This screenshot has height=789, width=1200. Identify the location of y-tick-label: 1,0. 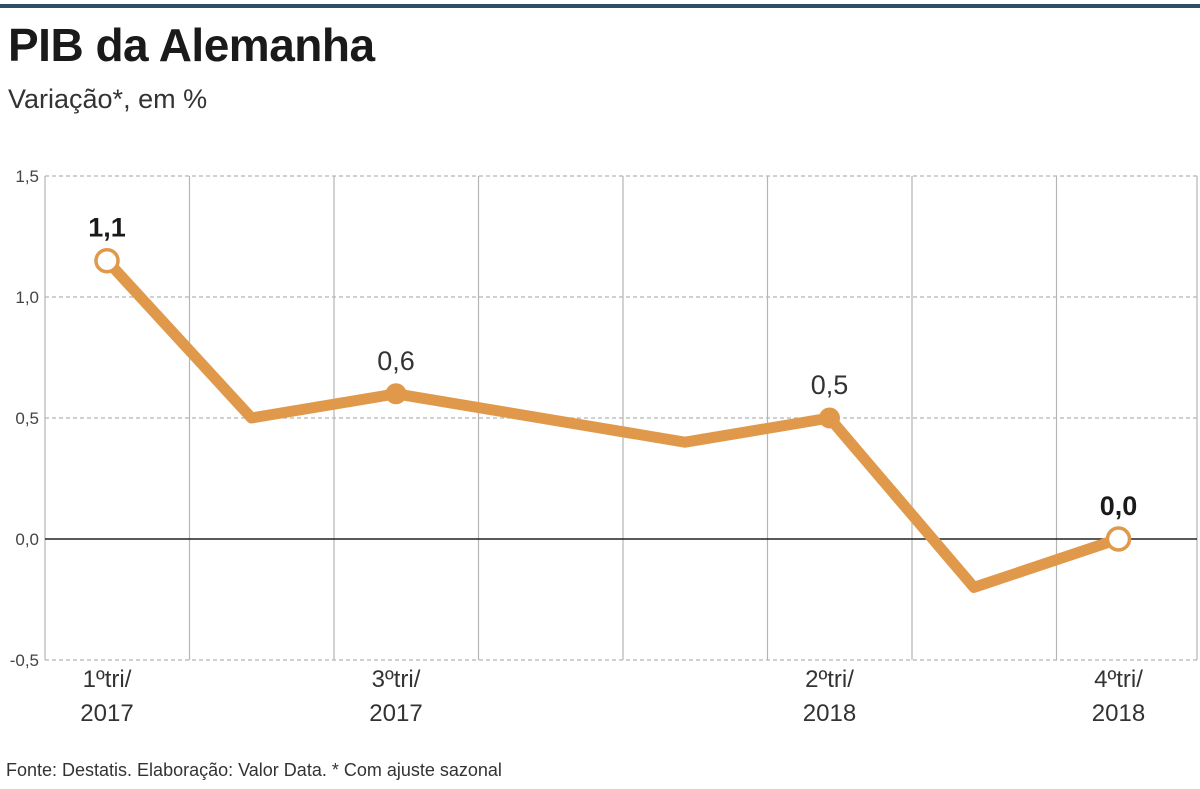
(27, 297).